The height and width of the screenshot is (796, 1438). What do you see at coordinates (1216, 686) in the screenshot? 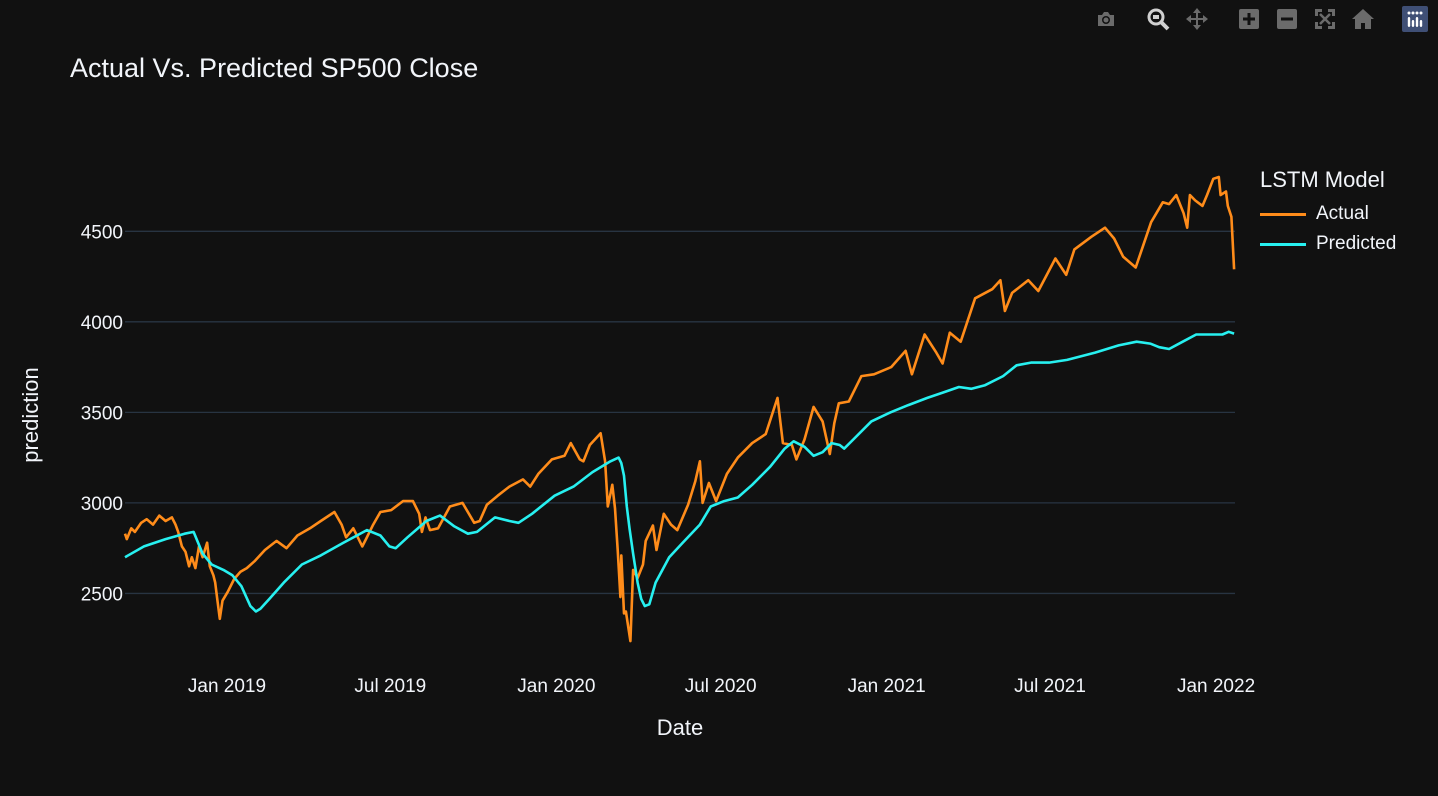
I see `x-tick-label: Jan 2022` at bounding box center [1216, 686].